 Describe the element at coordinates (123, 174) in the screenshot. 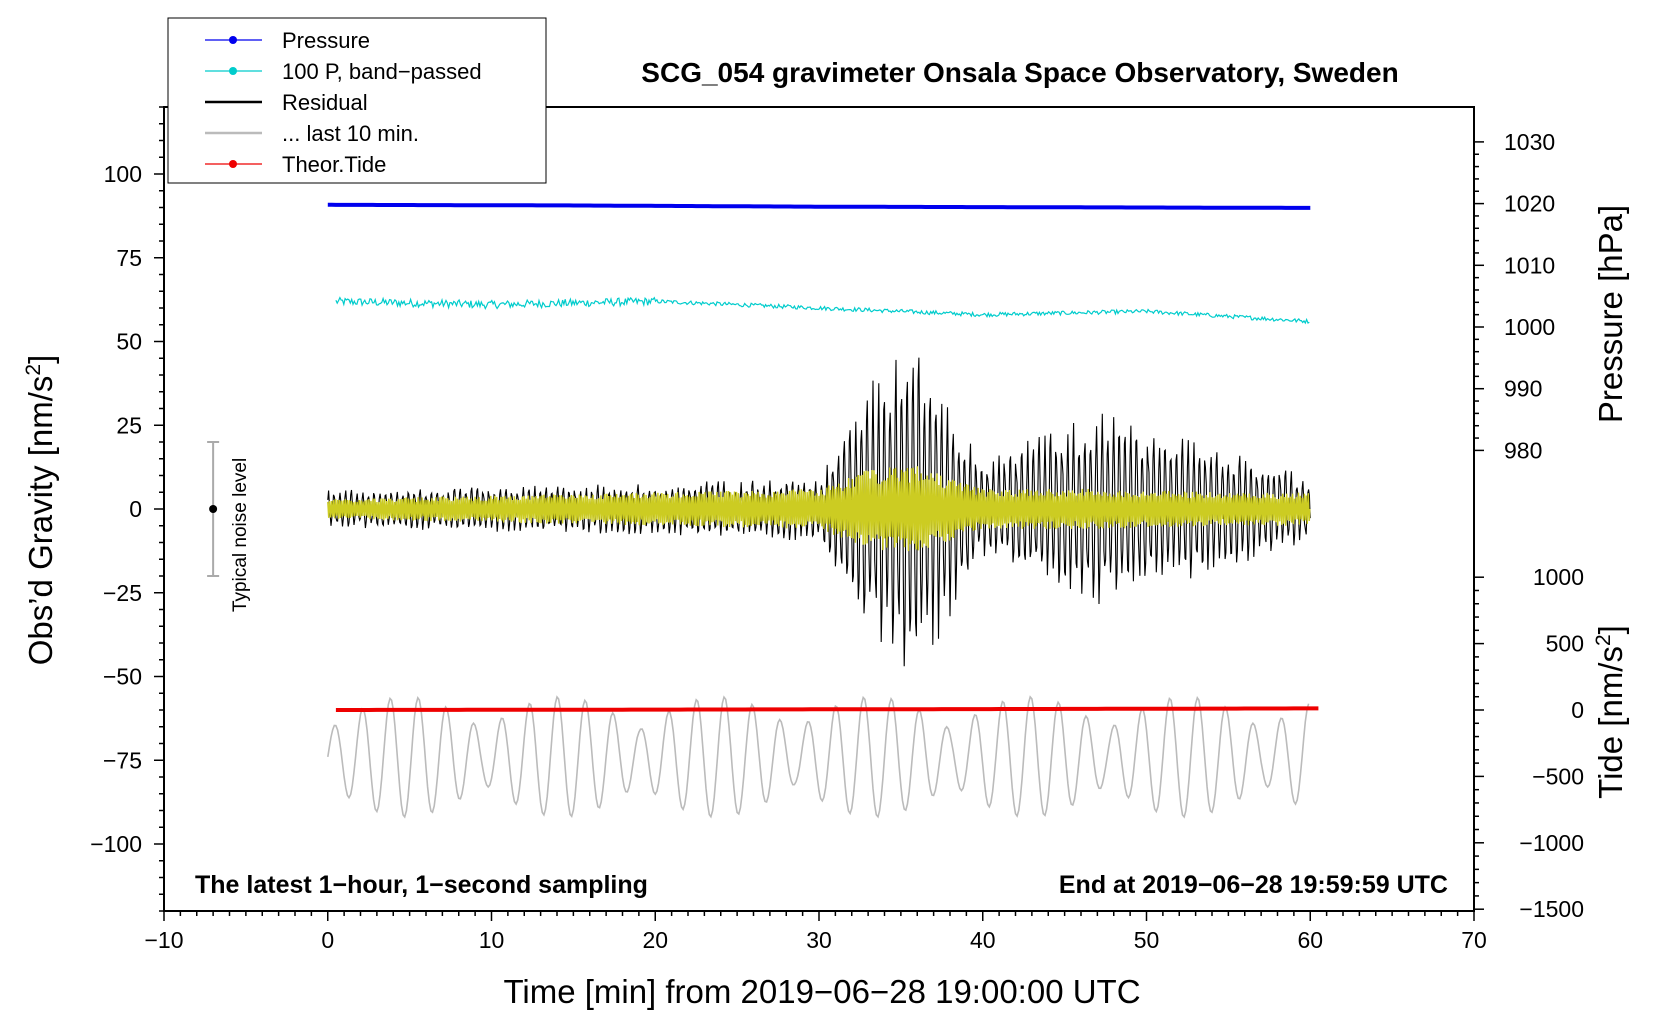

I see `y-tick-label-left: 100` at that location.